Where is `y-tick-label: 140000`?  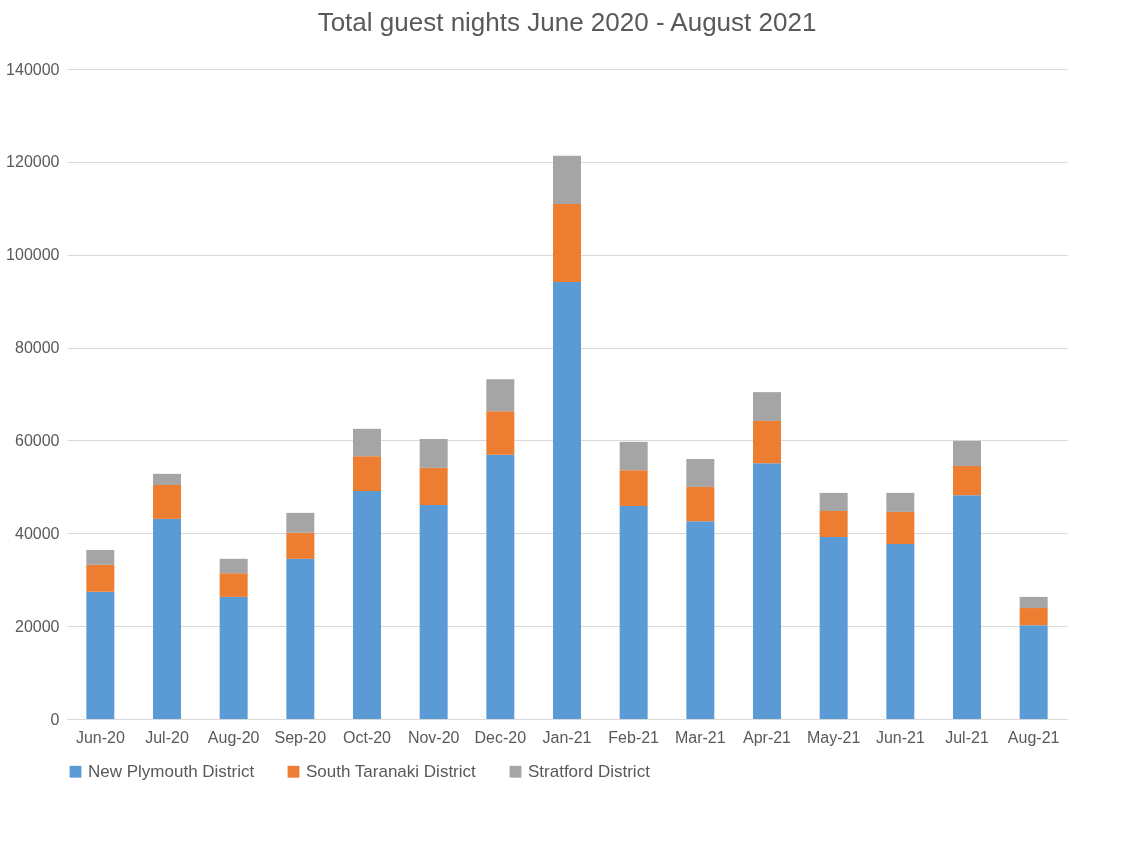 y-tick-label: 140000 is located at coordinates (33, 69).